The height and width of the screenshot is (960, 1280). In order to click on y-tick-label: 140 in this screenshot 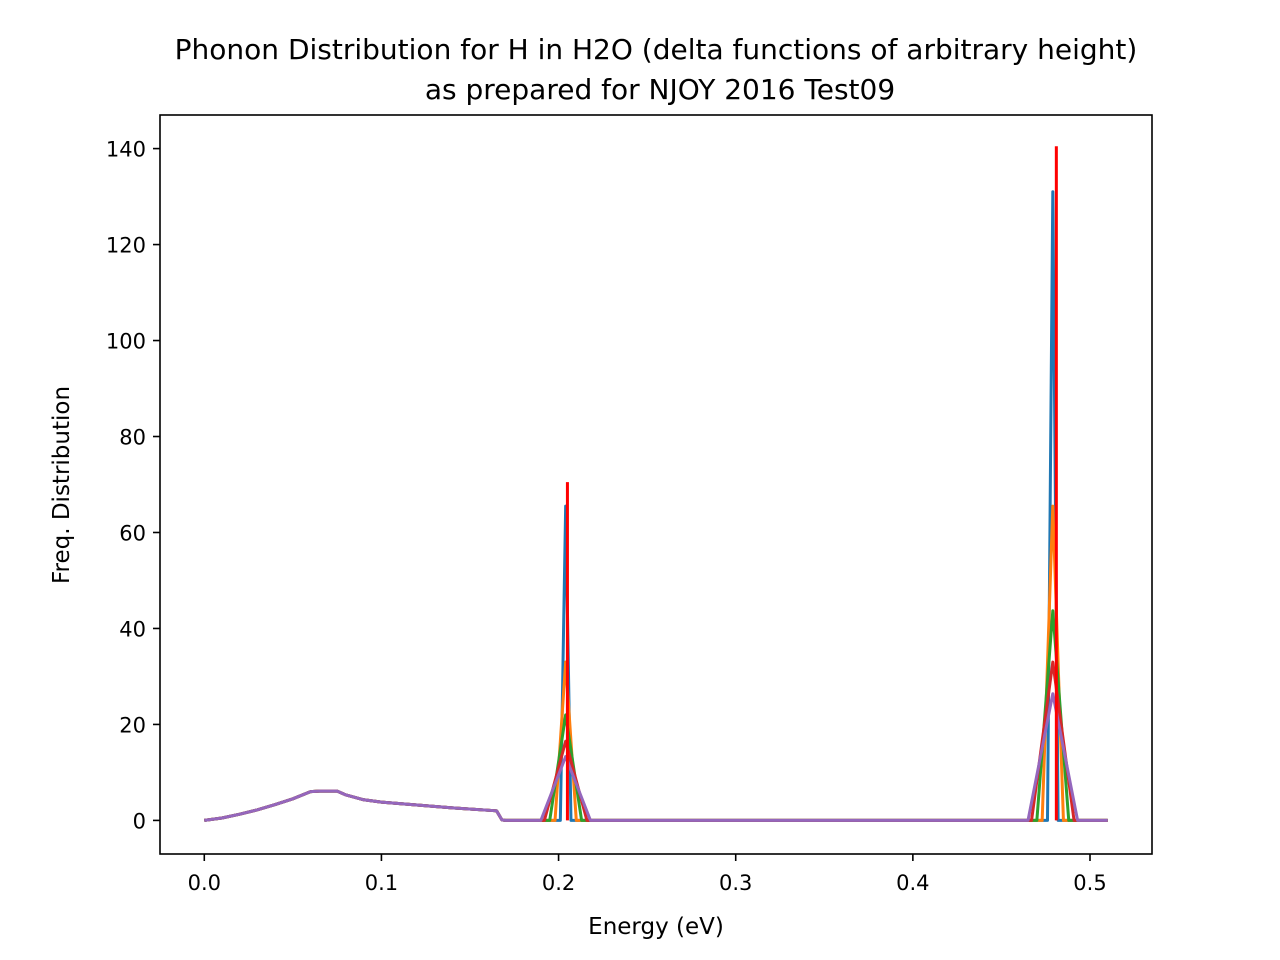, I will do `click(126, 150)`.